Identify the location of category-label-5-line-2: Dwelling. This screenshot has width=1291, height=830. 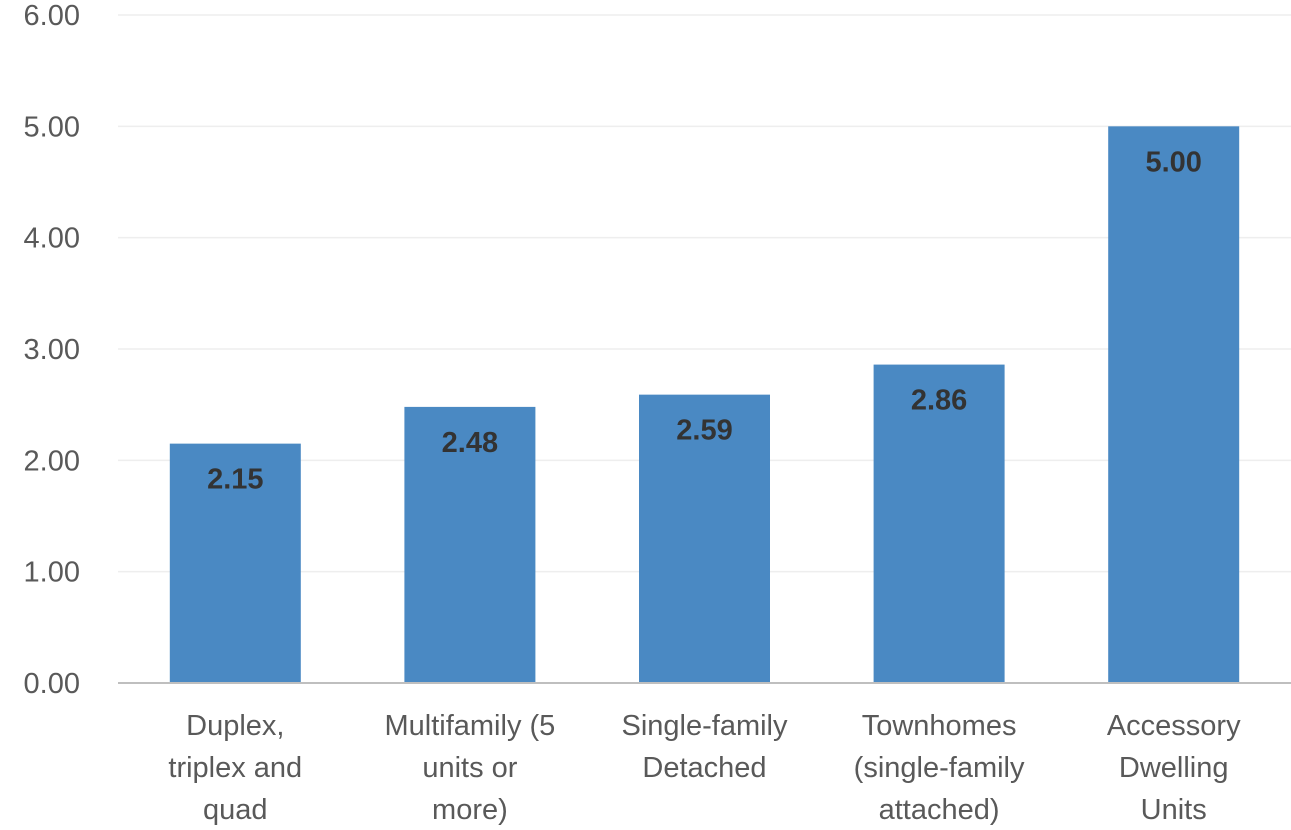
(1174, 768).